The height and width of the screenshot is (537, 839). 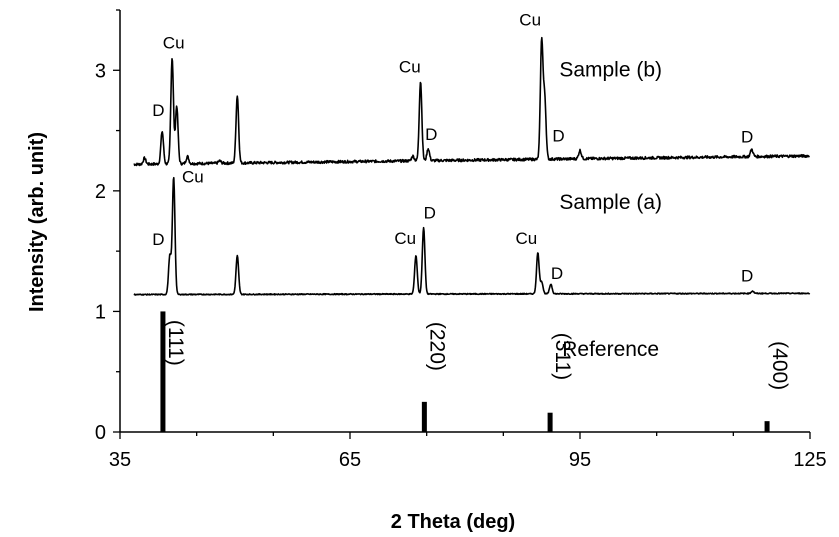 What do you see at coordinates (120, 460) in the screenshot?
I see `x-tick-label: 35` at bounding box center [120, 460].